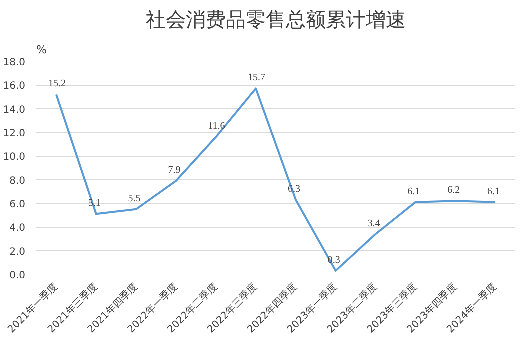 The width and height of the screenshot is (531, 348). What do you see at coordinates (18, 205) in the screenshot?
I see `y-tick-label: 6.0` at bounding box center [18, 205].